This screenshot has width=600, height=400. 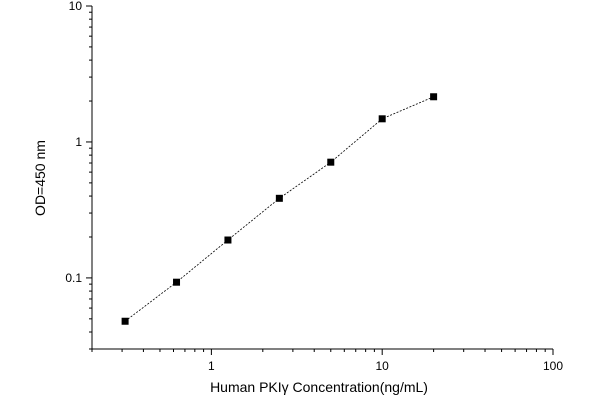 What do you see at coordinates (76, 6) in the screenshot?
I see `y-tick-label: 10` at bounding box center [76, 6].